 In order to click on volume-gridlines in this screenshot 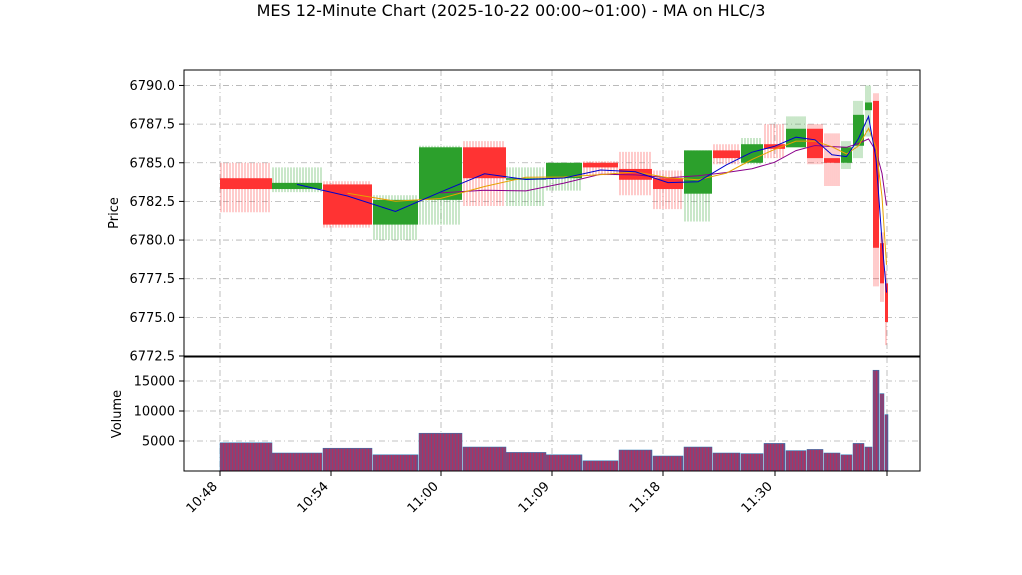, I will do `click(552, 414)`.